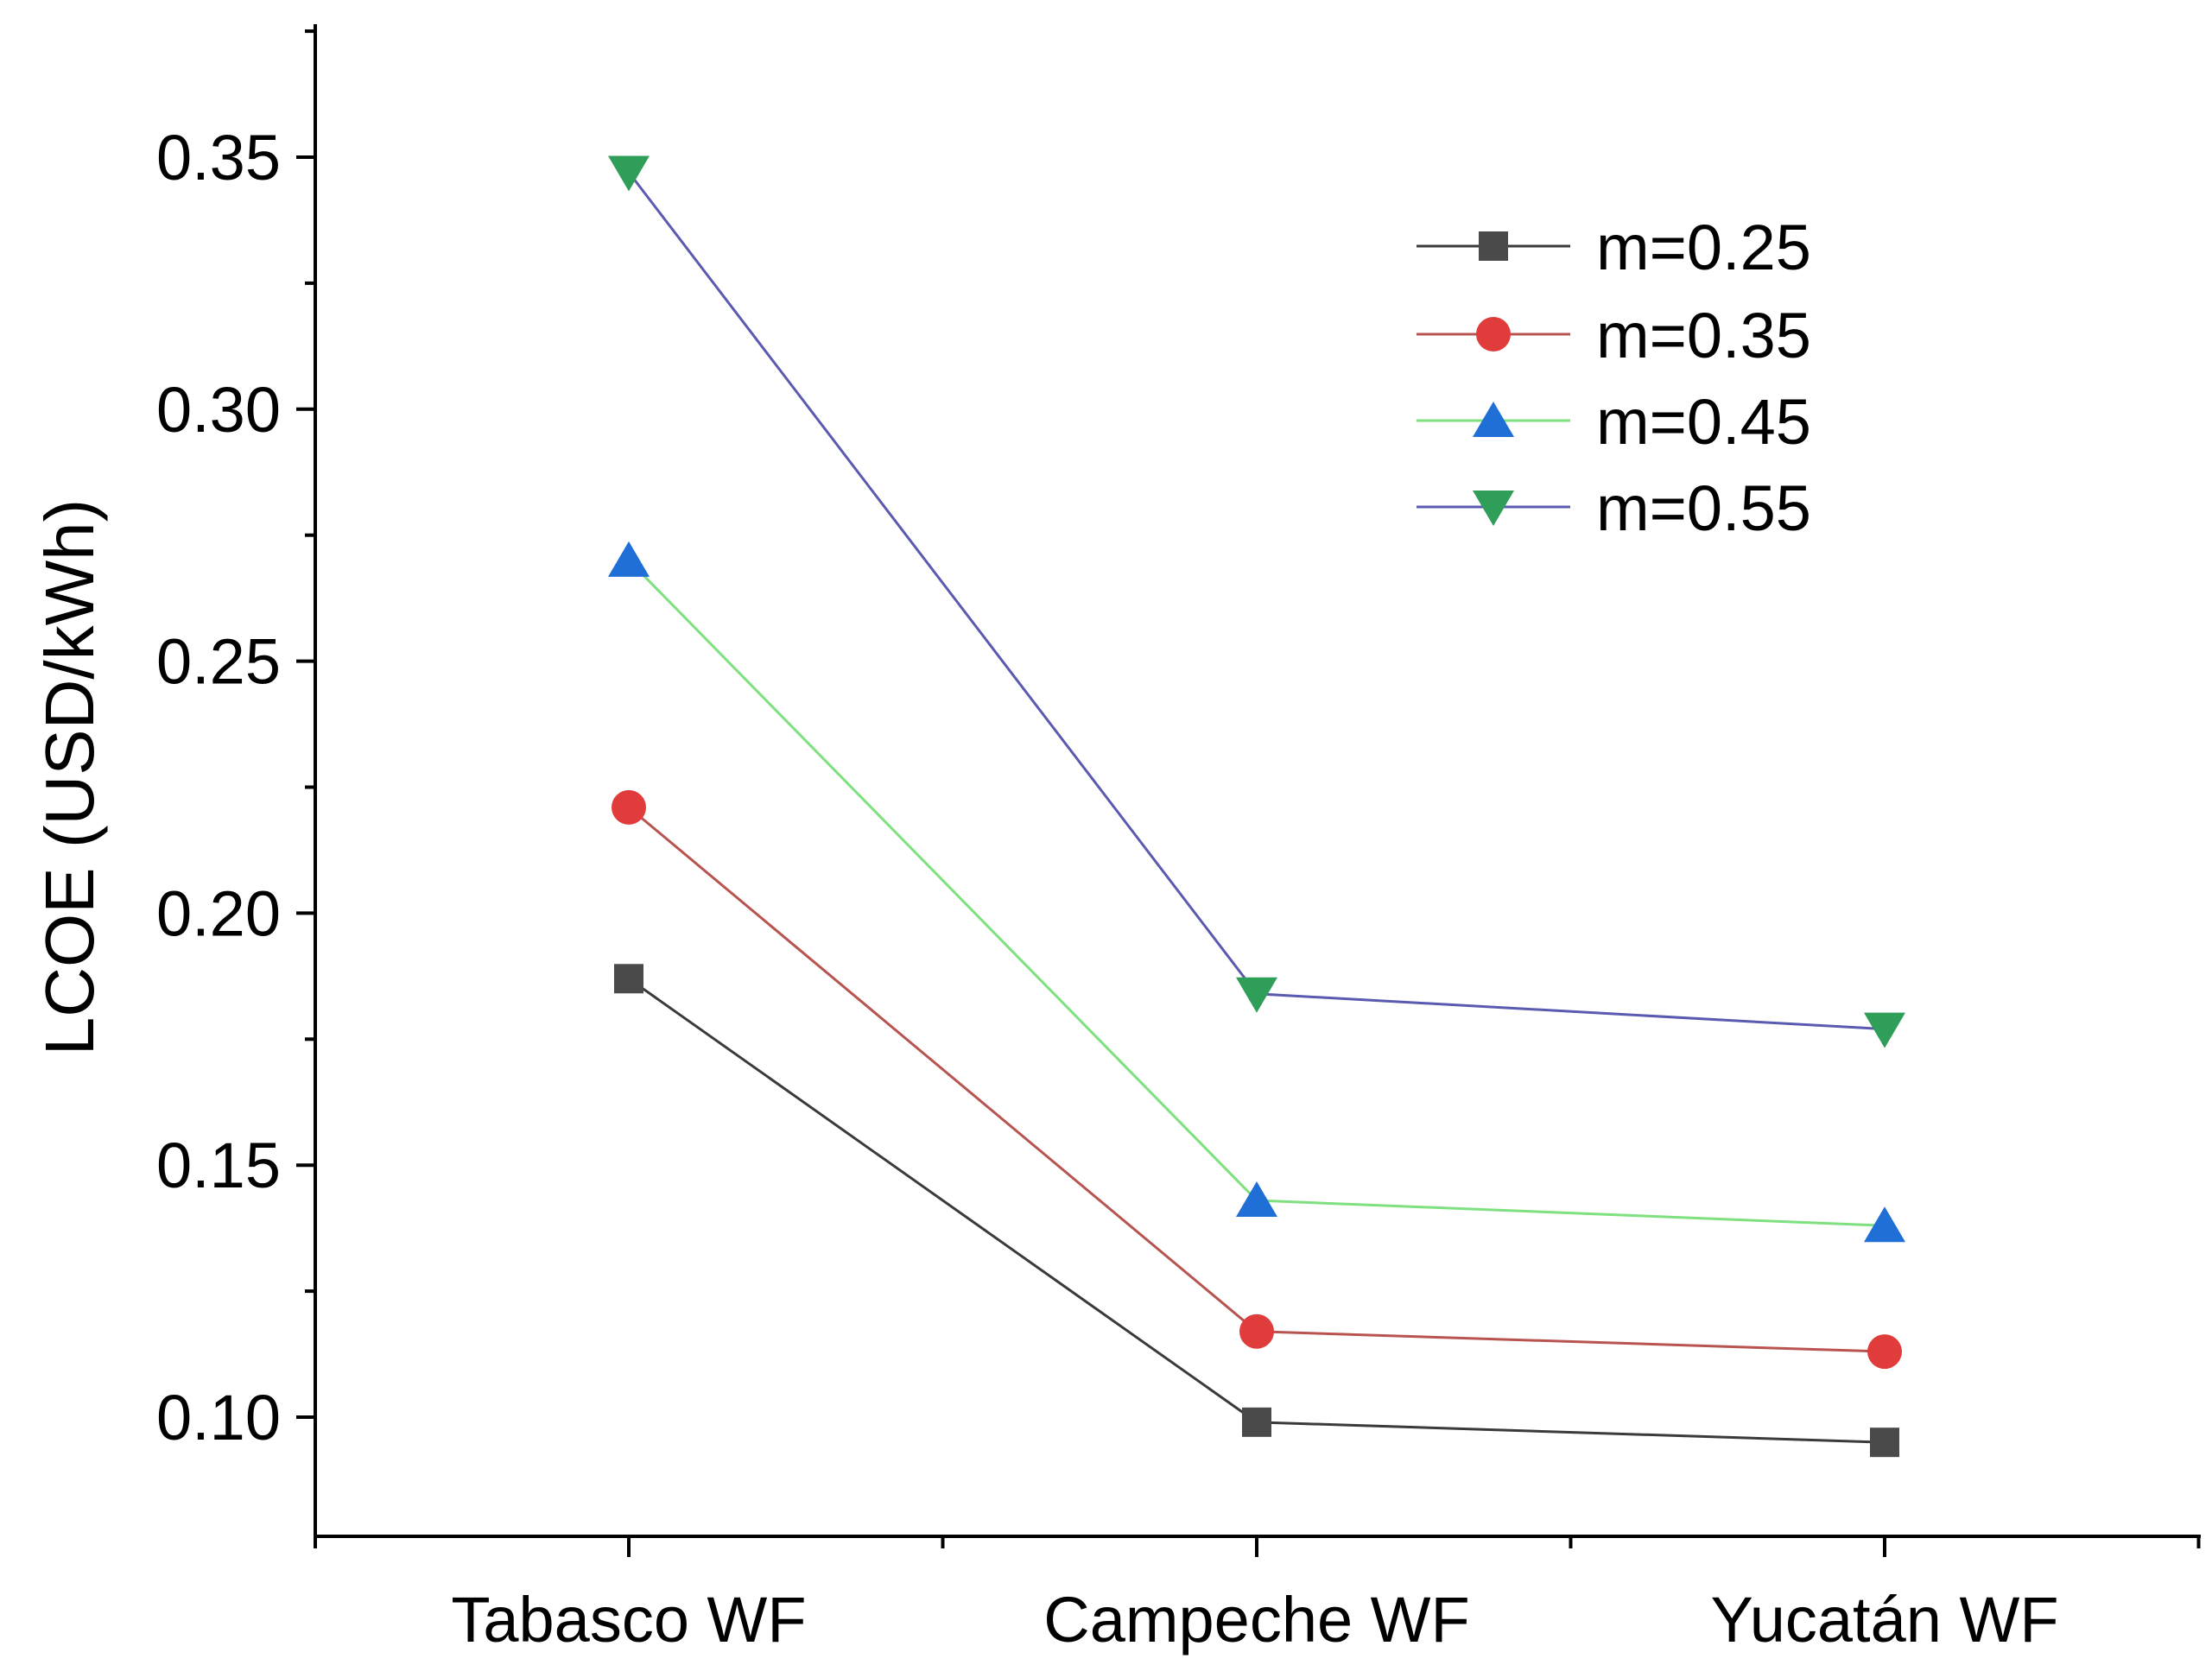  What do you see at coordinates (1493, 508) in the screenshot?
I see `legend-marker-triangle-down` at bounding box center [1493, 508].